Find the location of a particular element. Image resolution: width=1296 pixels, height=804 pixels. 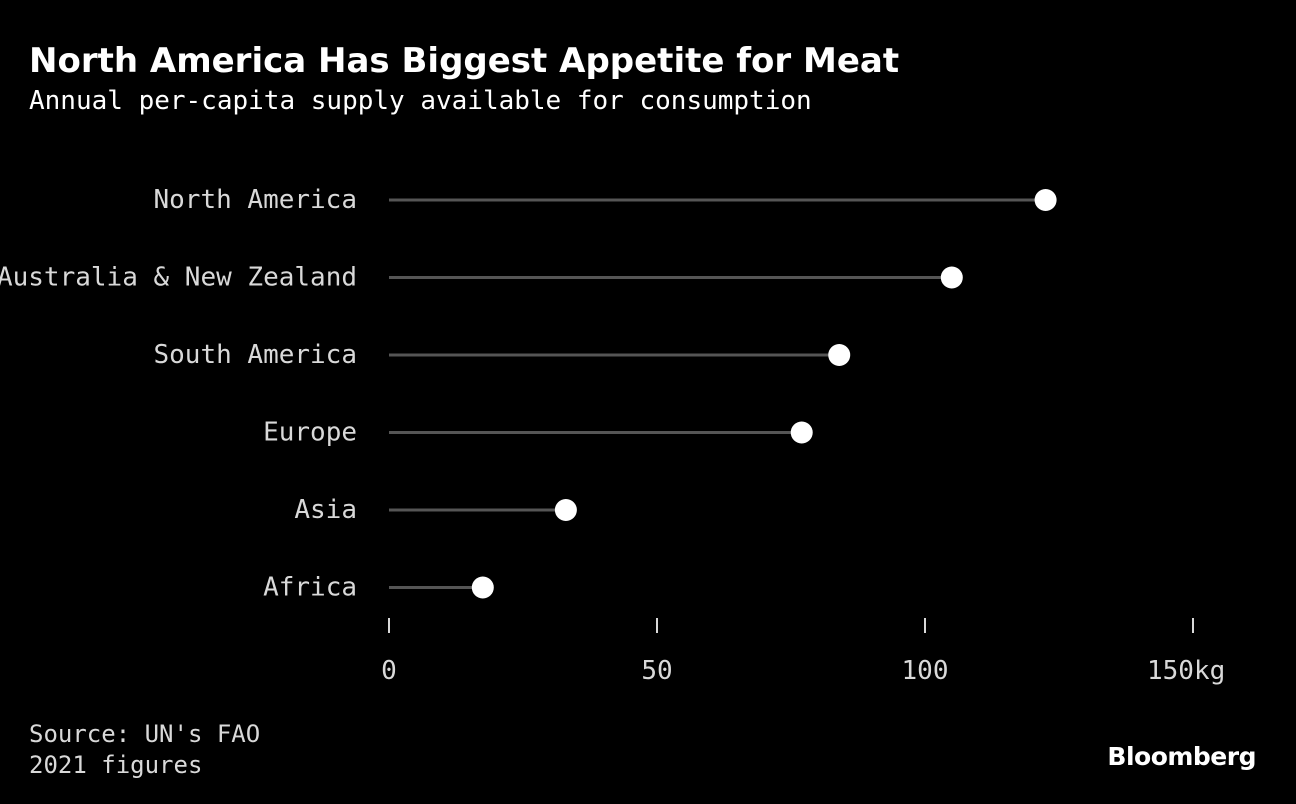

x-tick-label: 150kg is located at coordinates (1186, 671).